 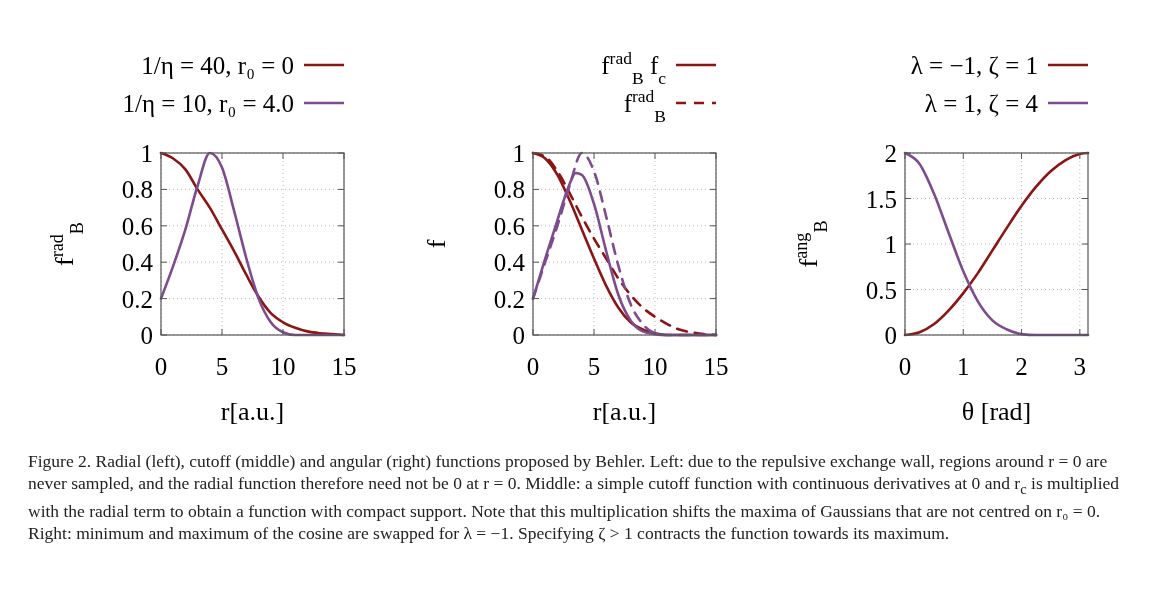 What do you see at coordinates (208, 103) in the screenshot?
I see `legend-label: 1/η = 10, r₀ = 4.0` at bounding box center [208, 103].